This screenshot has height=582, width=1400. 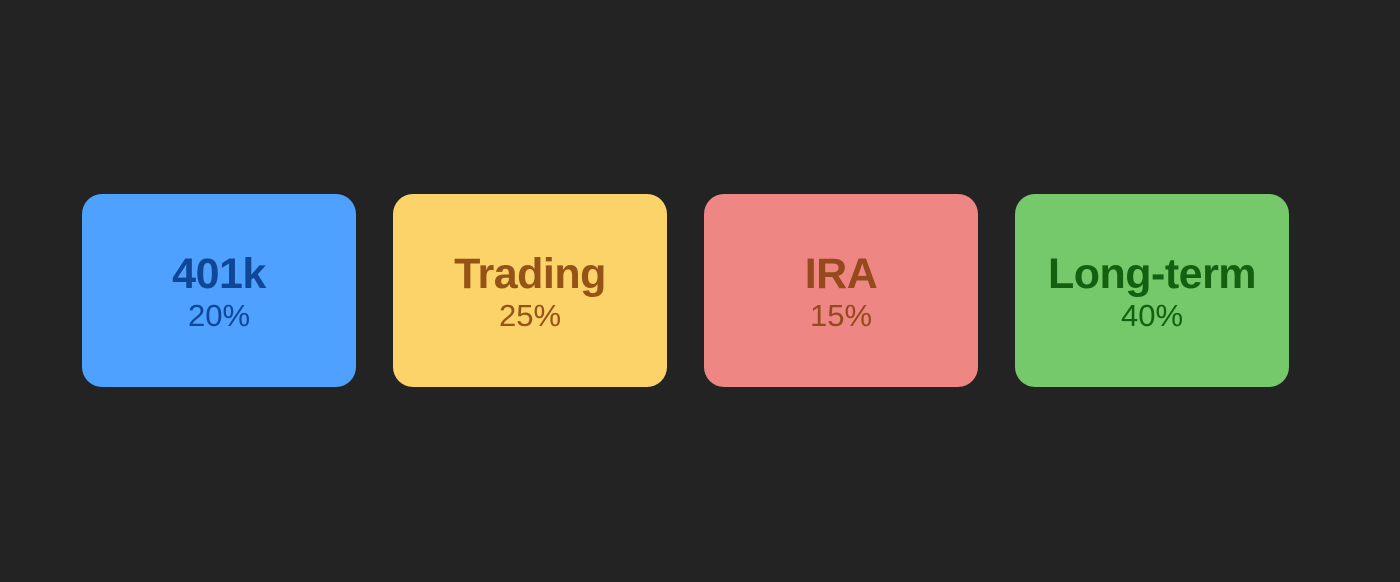 I want to click on card-percent: 15%, so click(x=841, y=315).